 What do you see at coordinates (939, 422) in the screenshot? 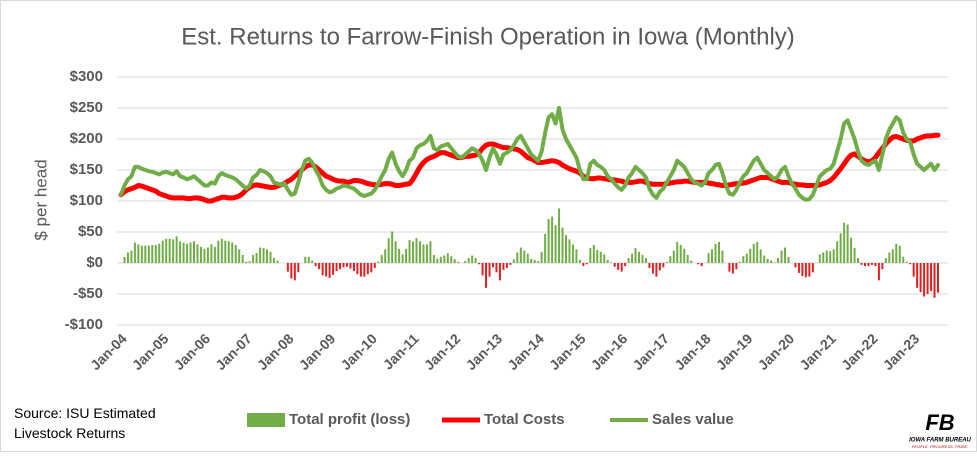
I see `logo-mark: FB` at bounding box center [939, 422].